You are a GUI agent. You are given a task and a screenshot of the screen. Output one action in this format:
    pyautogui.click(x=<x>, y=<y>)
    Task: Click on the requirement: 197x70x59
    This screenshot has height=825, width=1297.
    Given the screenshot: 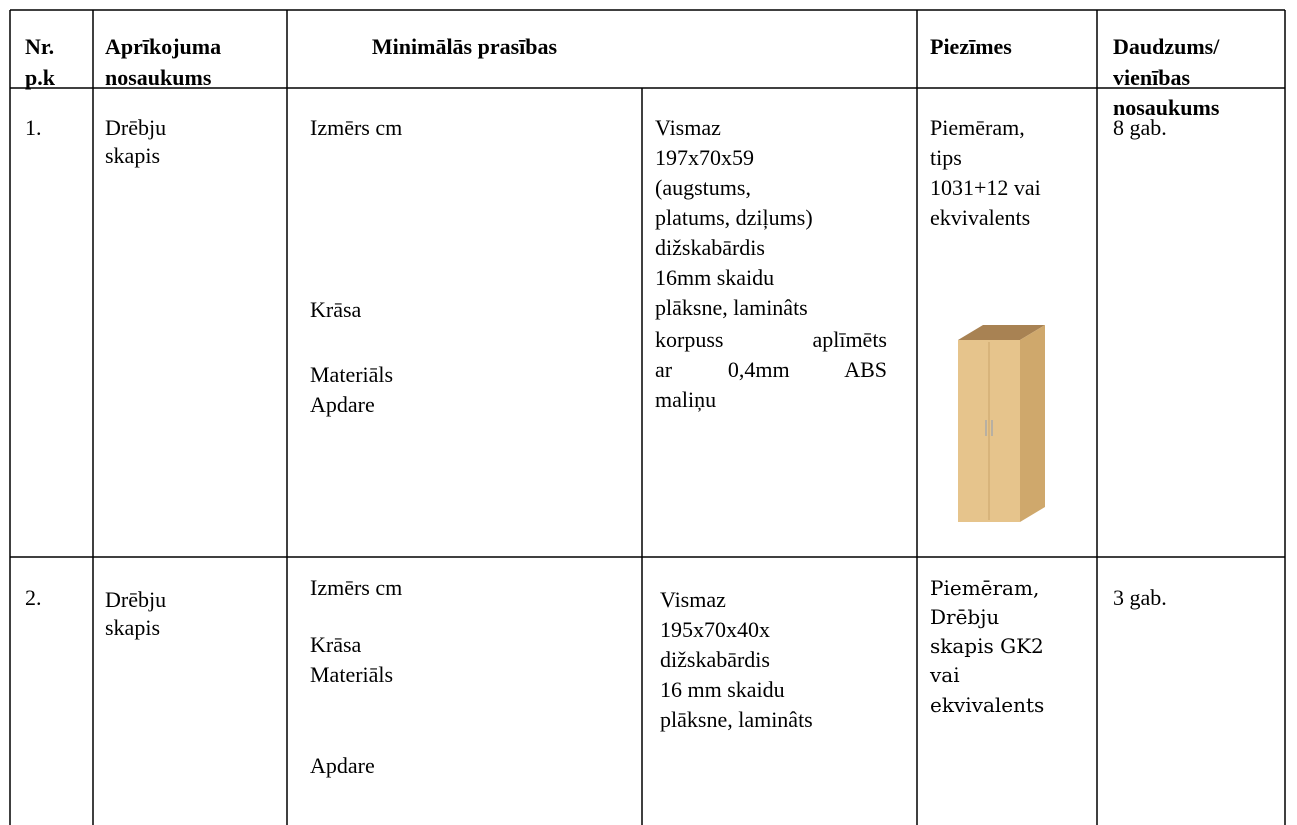 What is the action you would take?
    pyautogui.click(x=704, y=157)
    